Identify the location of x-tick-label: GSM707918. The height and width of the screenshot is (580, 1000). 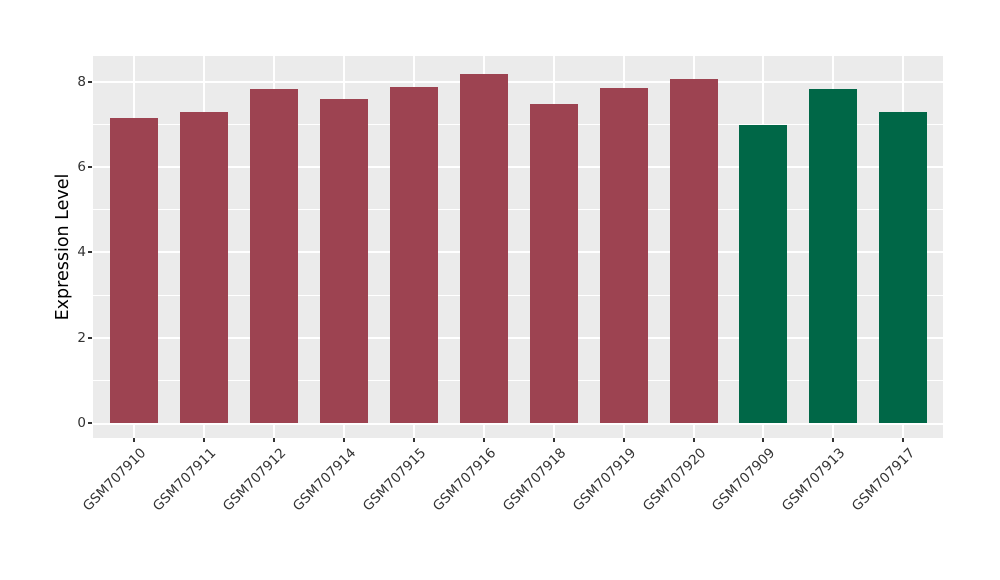
(534, 480).